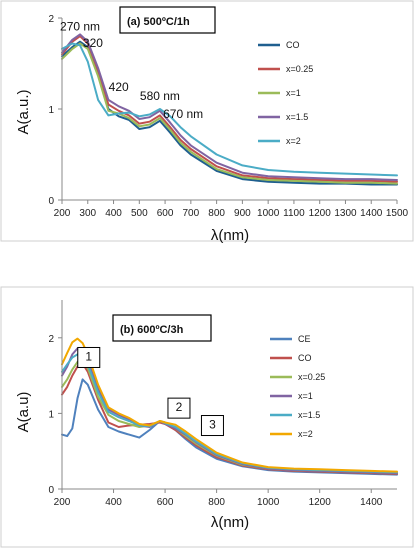 The height and width of the screenshot is (550, 415). Describe the element at coordinates (23, 412) in the screenshot. I see `chart-b-ylabel: A(a.u)` at that location.